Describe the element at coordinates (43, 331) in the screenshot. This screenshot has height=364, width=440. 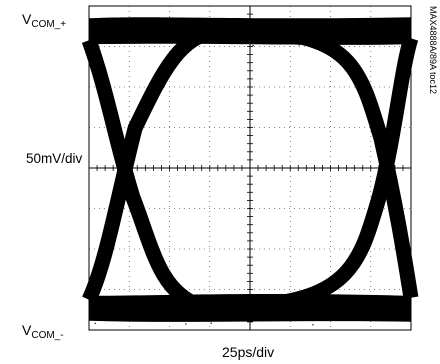
I see `y-bottom-label: VCOM_-` at that location.